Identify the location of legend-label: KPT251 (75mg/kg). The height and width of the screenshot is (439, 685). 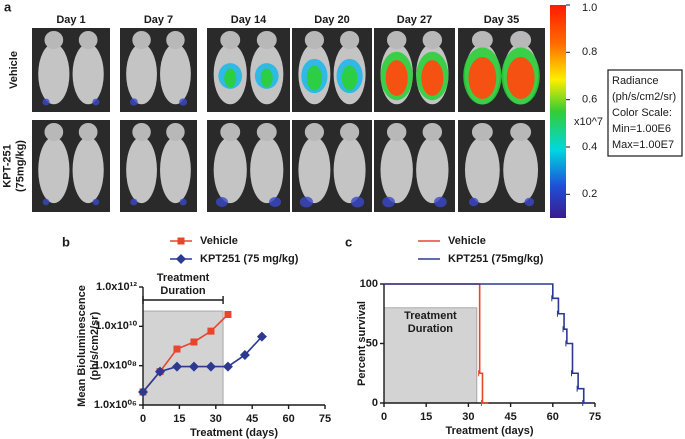
(496, 259).